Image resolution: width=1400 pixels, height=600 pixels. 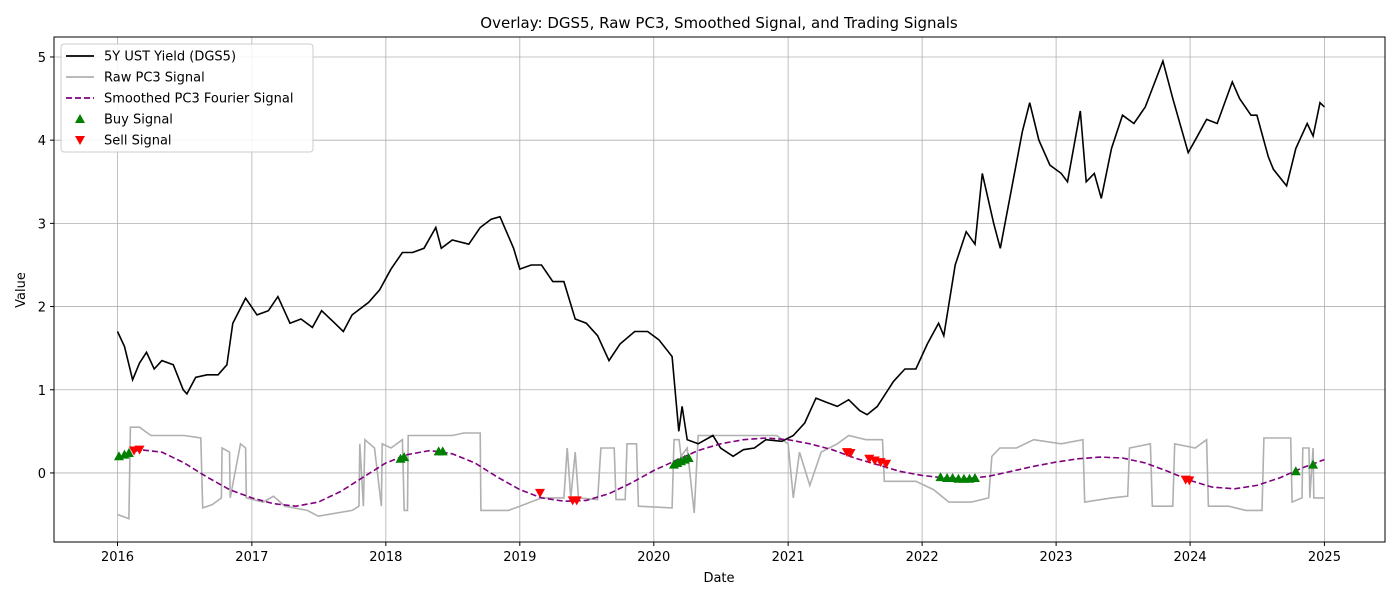 I want to click on x-axis-label: Date, so click(x=718, y=578).